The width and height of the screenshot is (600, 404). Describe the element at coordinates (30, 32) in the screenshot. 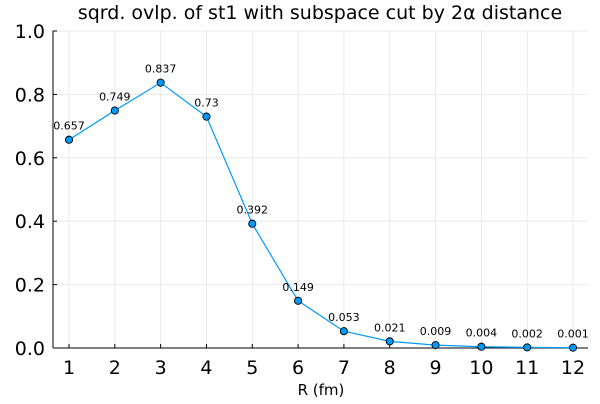

I see `y-tick-label-1.0: 1.0` at that location.